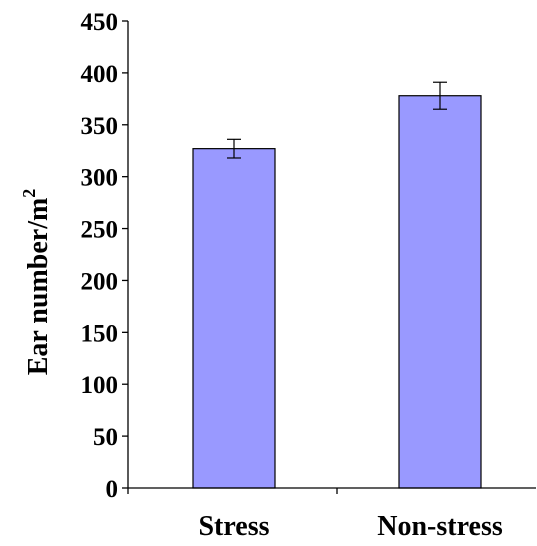 This screenshot has width=537, height=546. What do you see at coordinates (232, 491) in the screenshot?
I see `x-axis-ticks` at bounding box center [232, 491].